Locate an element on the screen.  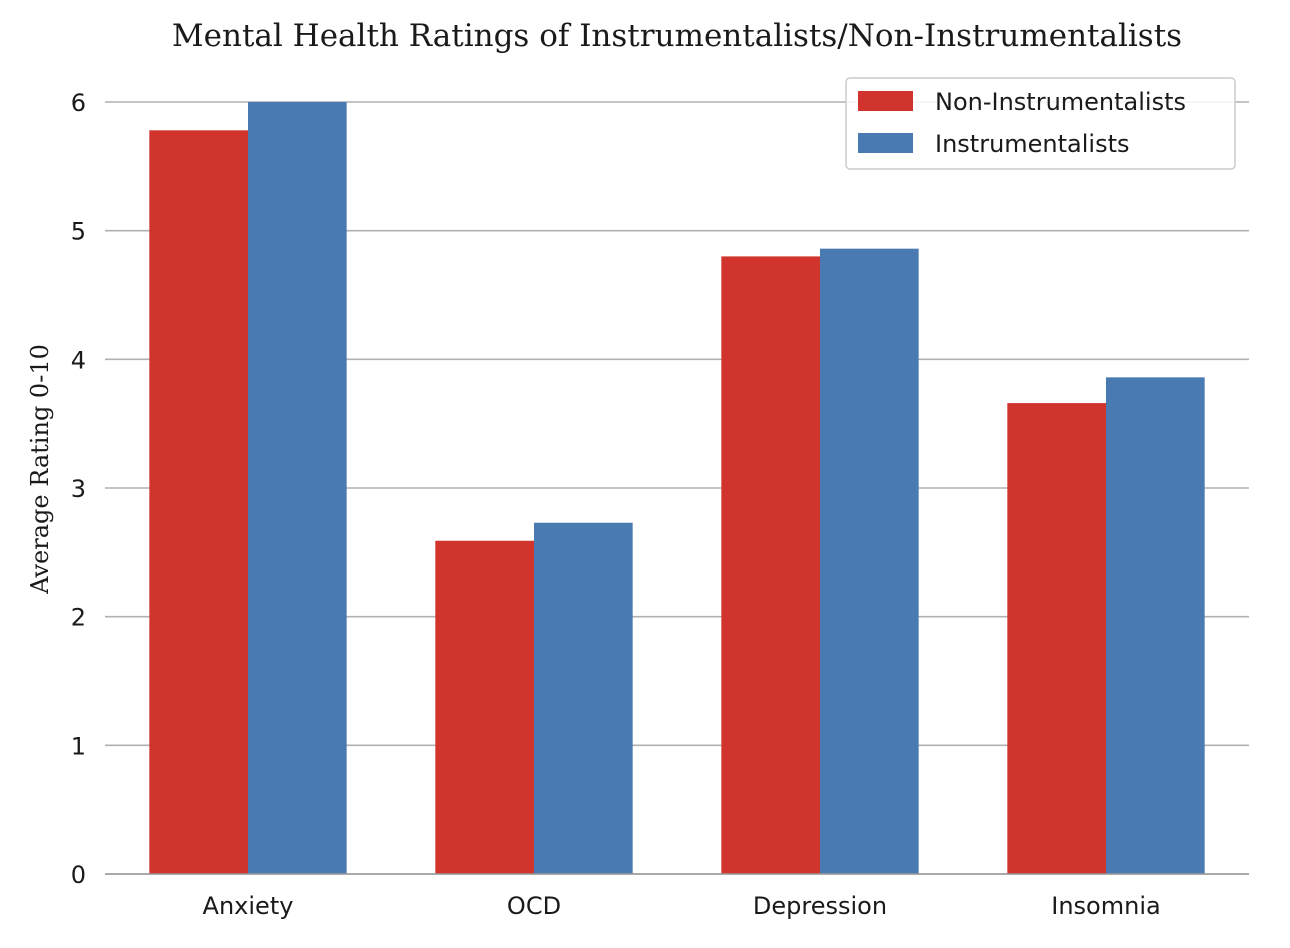
x-tick-label-insomnia: Insomnia is located at coordinates (1105, 906).